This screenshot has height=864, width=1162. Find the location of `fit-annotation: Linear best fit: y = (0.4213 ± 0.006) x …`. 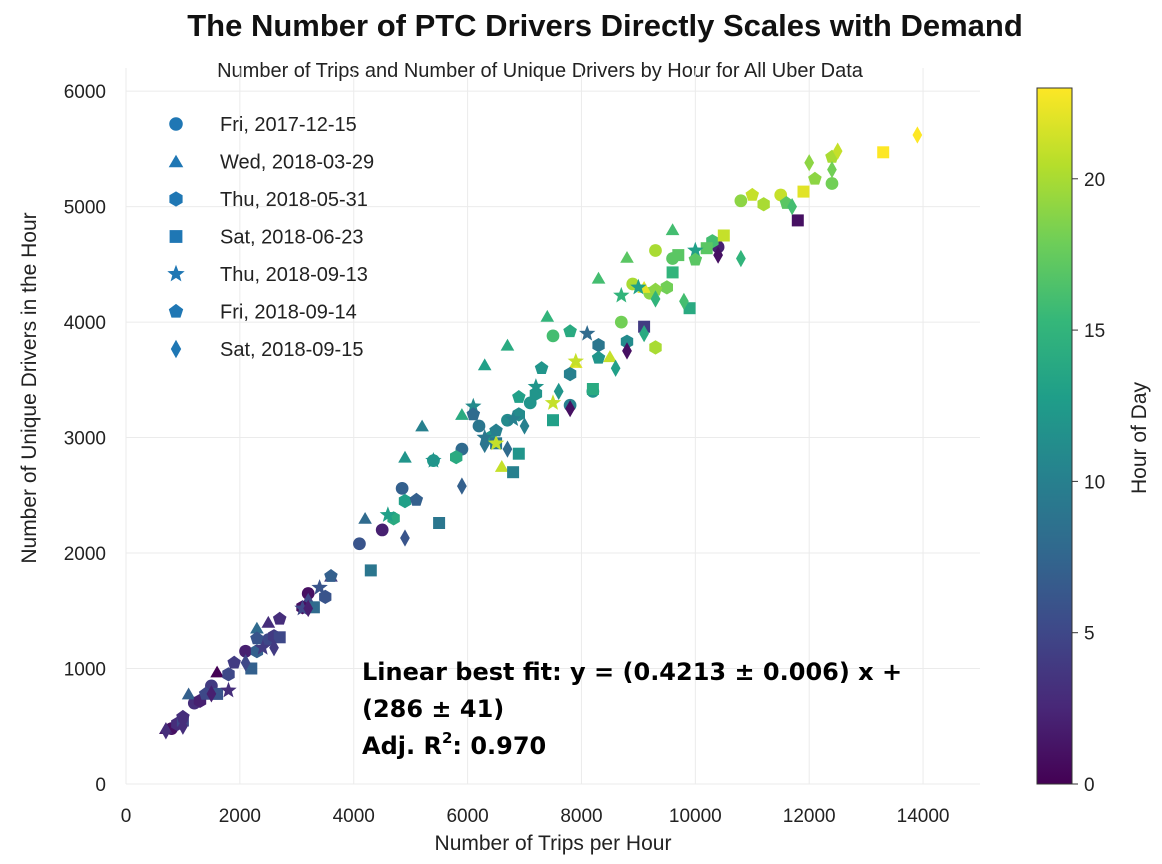

fit-annotation: Linear best fit: y = (0.4213 ± 0.006) x … is located at coordinates (632, 709).